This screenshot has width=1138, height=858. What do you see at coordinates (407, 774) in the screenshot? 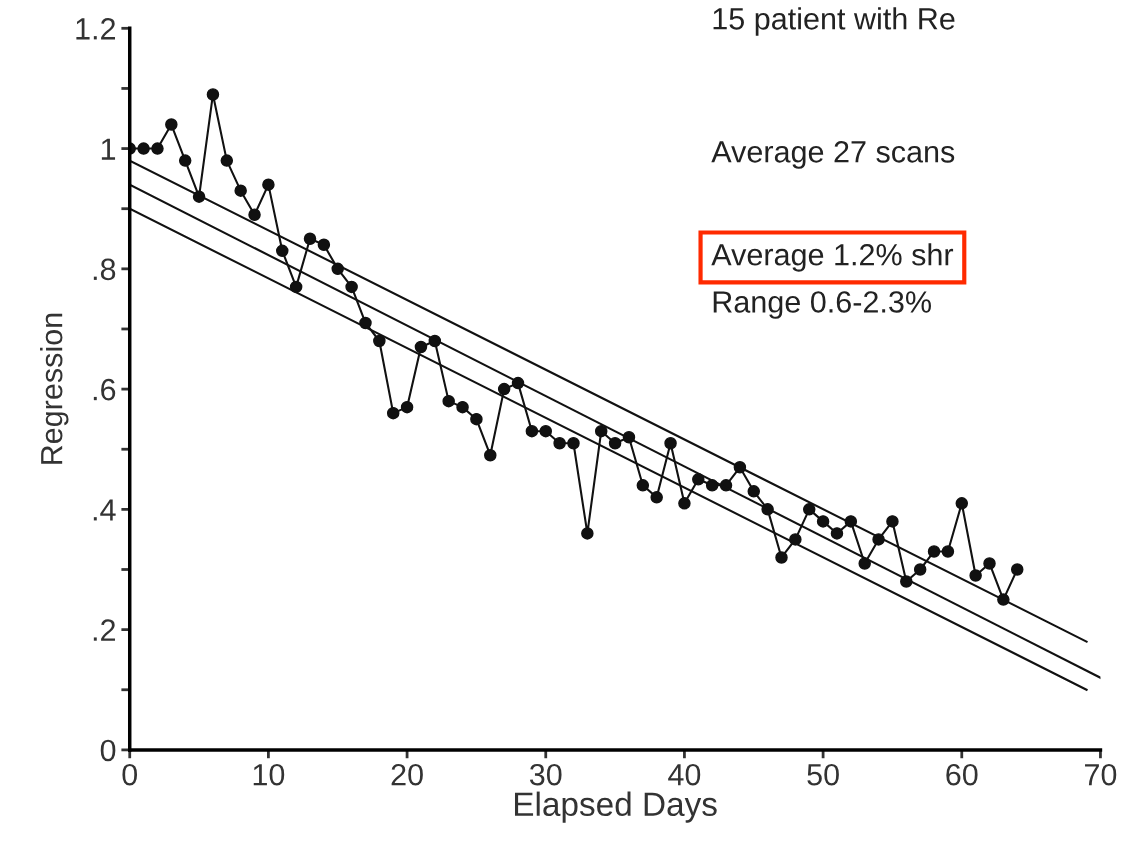
I see `x-tick-label: 20` at bounding box center [407, 774].